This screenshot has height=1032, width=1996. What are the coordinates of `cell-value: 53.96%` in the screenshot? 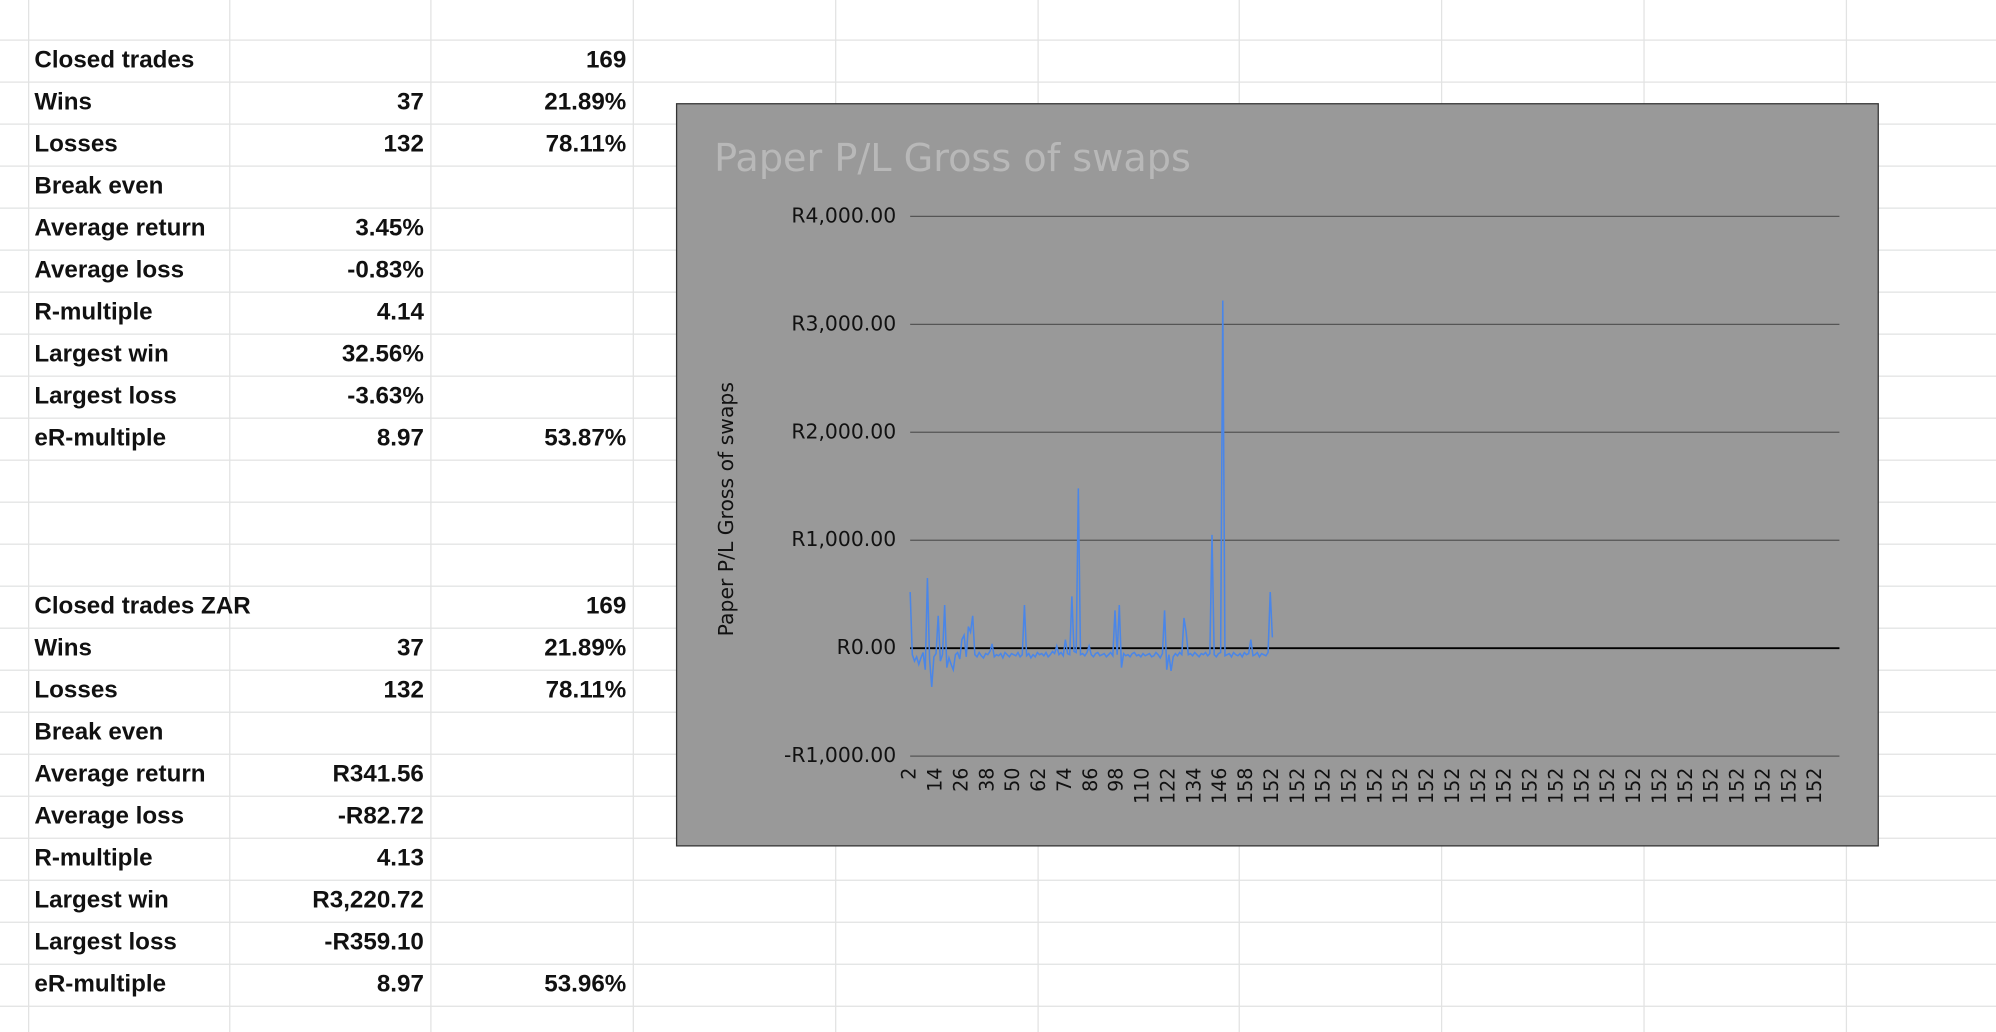 It's located at (585, 985).